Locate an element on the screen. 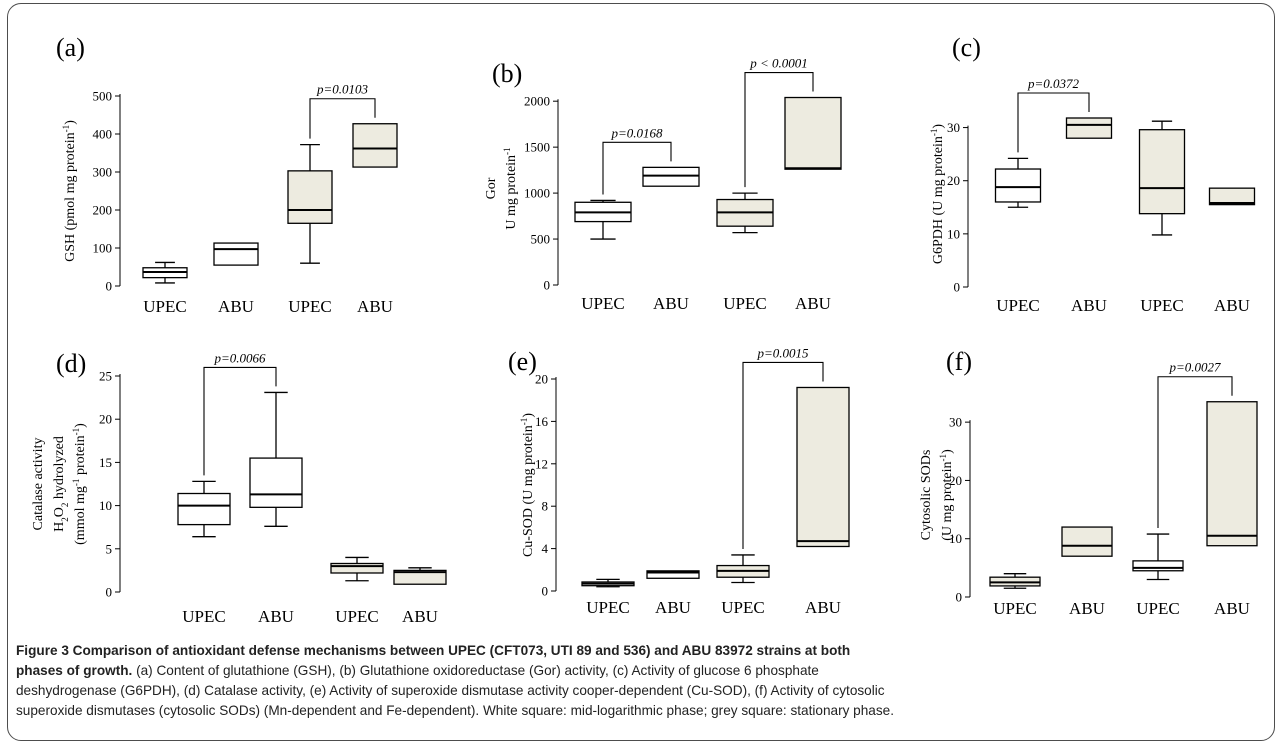  panel-label: (a) is located at coordinates (70, 47).